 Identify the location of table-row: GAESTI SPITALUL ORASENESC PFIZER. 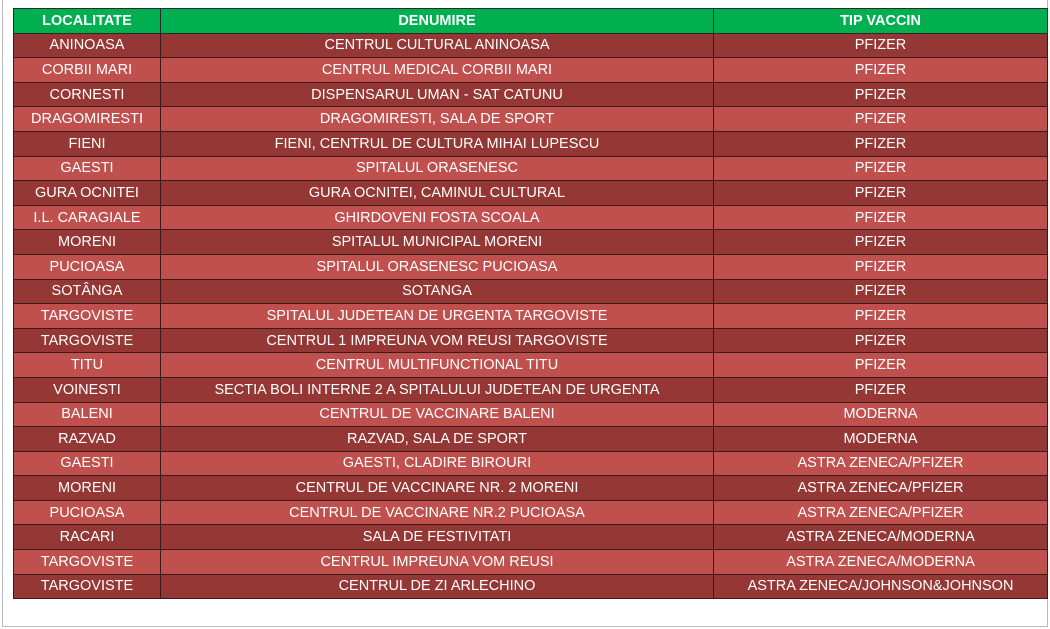
(530, 168).